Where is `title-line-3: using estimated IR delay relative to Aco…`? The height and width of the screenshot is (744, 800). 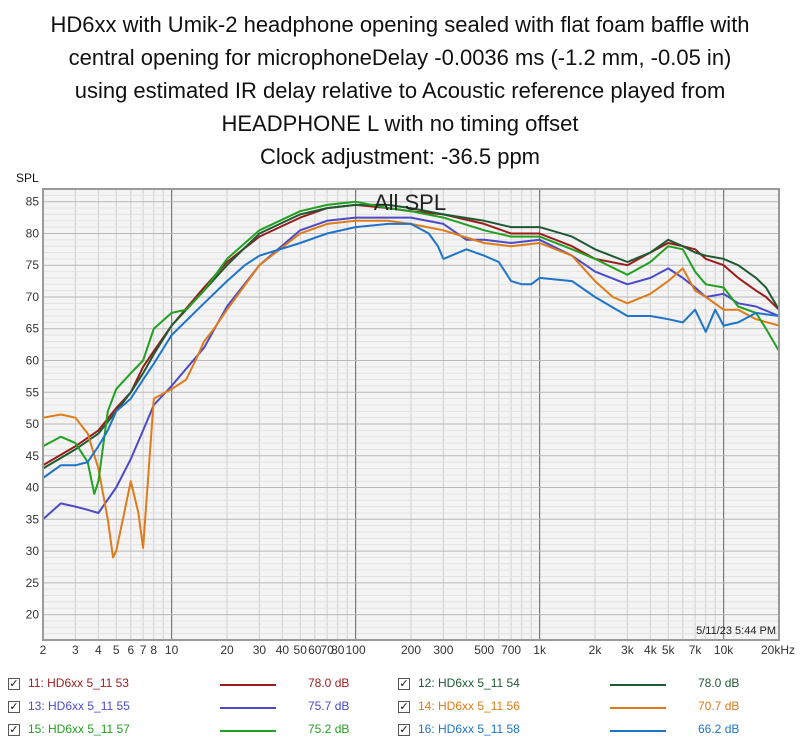 title-line-3: using estimated IR delay relative to Aco… is located at coordinates (400, 90).